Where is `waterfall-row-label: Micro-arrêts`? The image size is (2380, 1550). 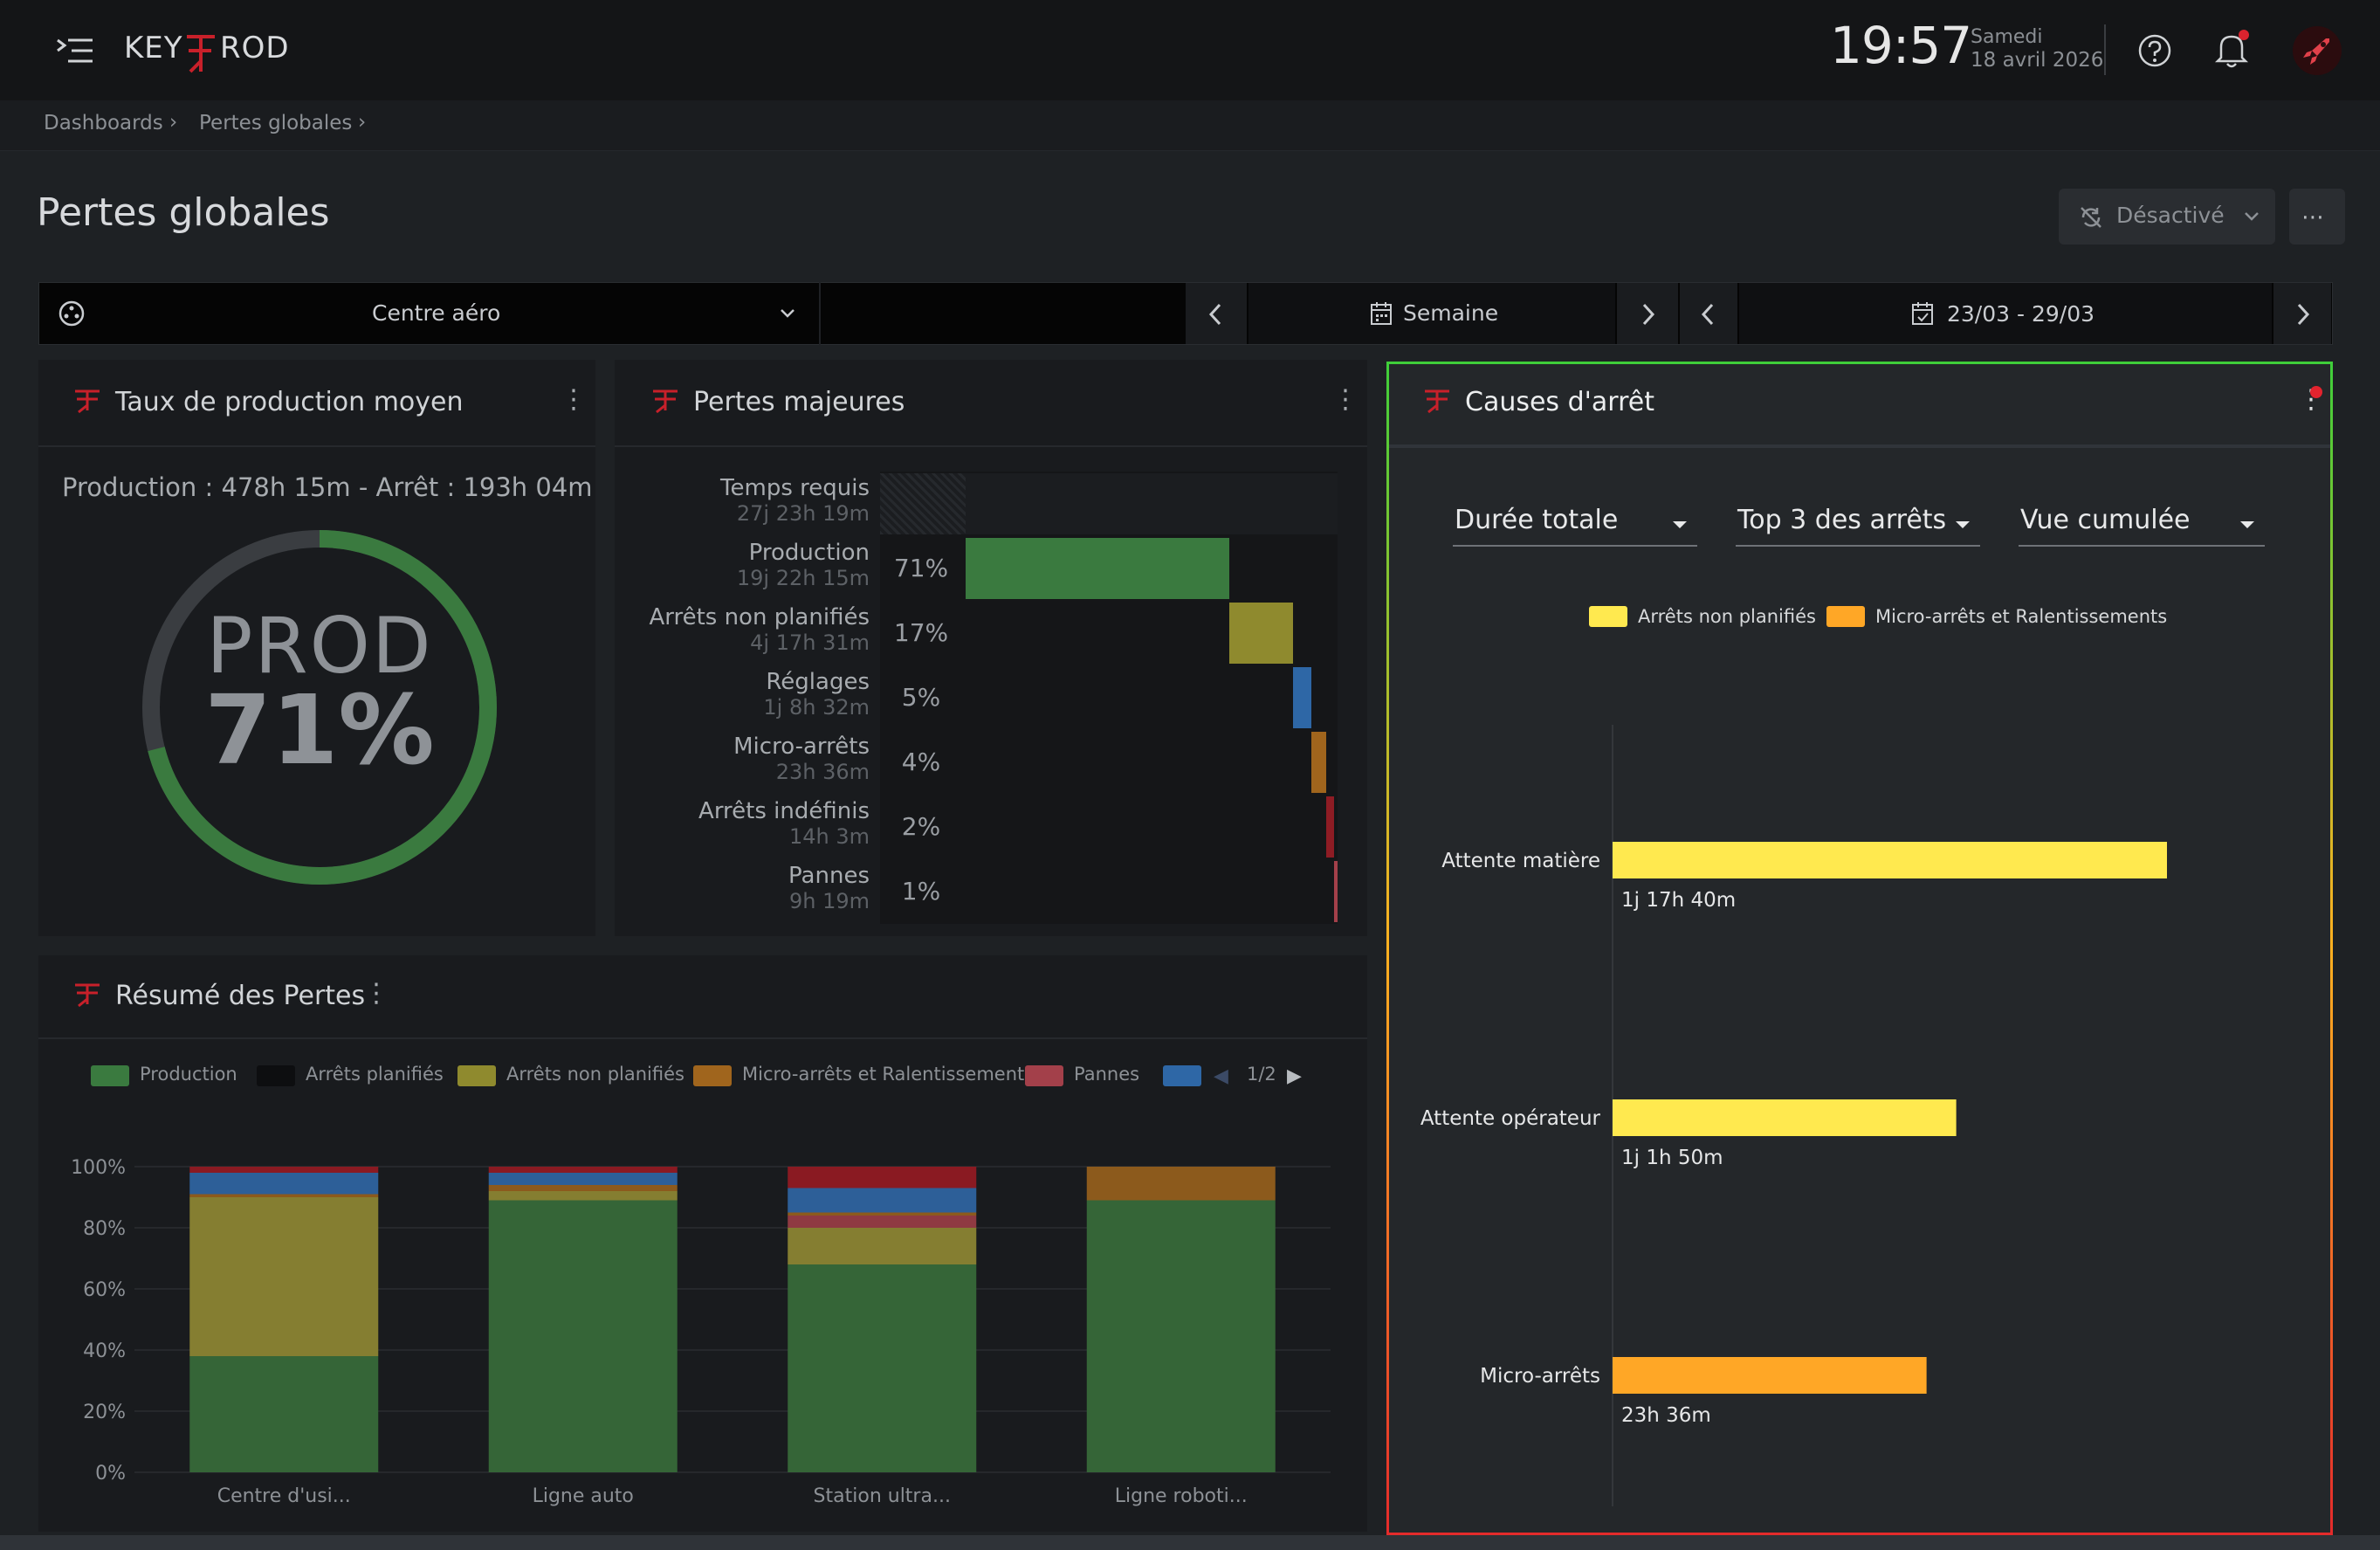 waterfall-row-label: Micro-arrêts is located at coordinates (801, 747).